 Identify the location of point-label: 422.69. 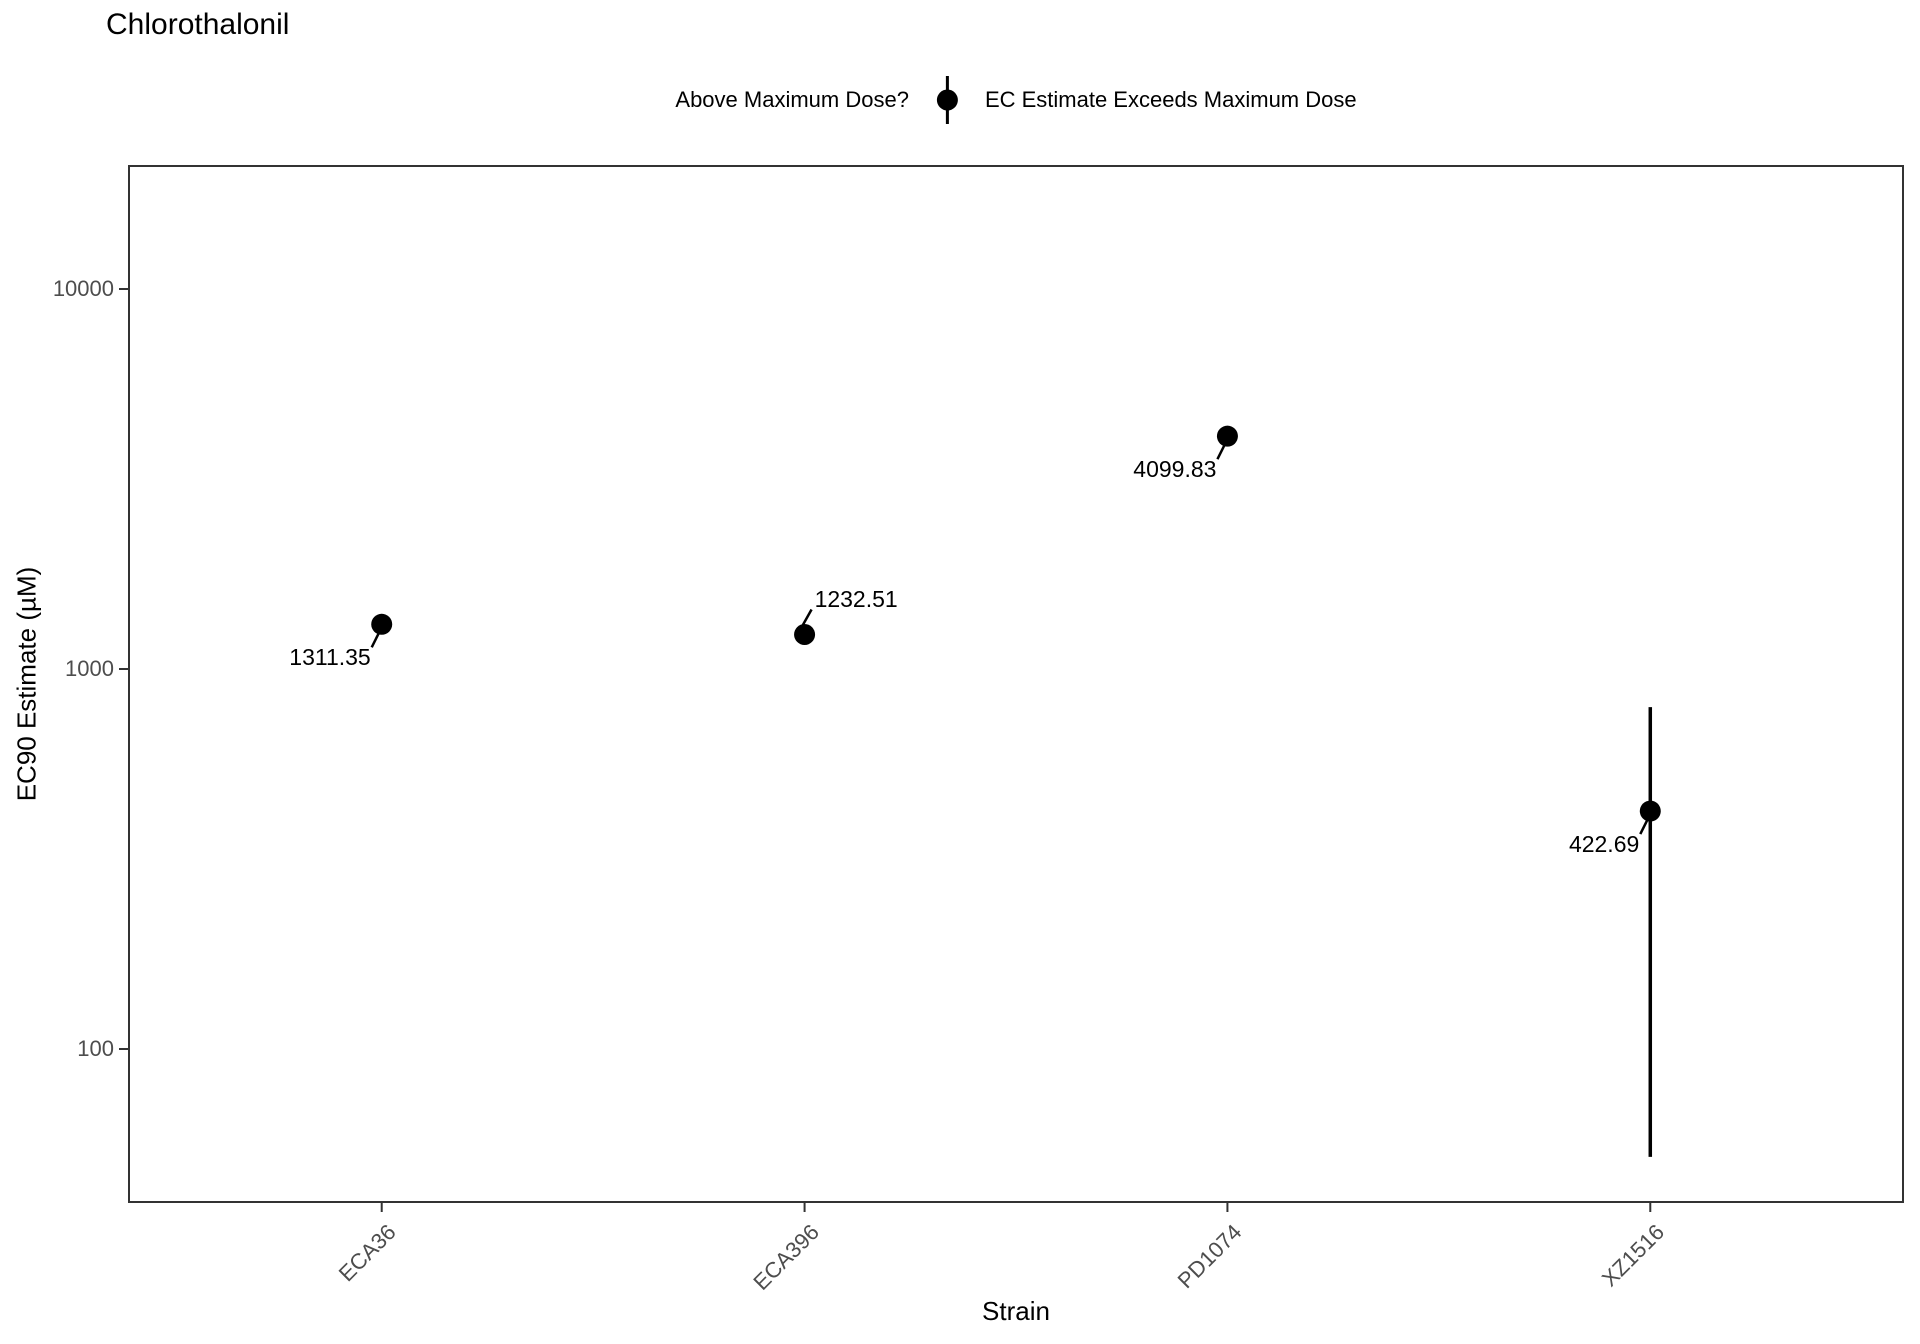
(1604, 844).